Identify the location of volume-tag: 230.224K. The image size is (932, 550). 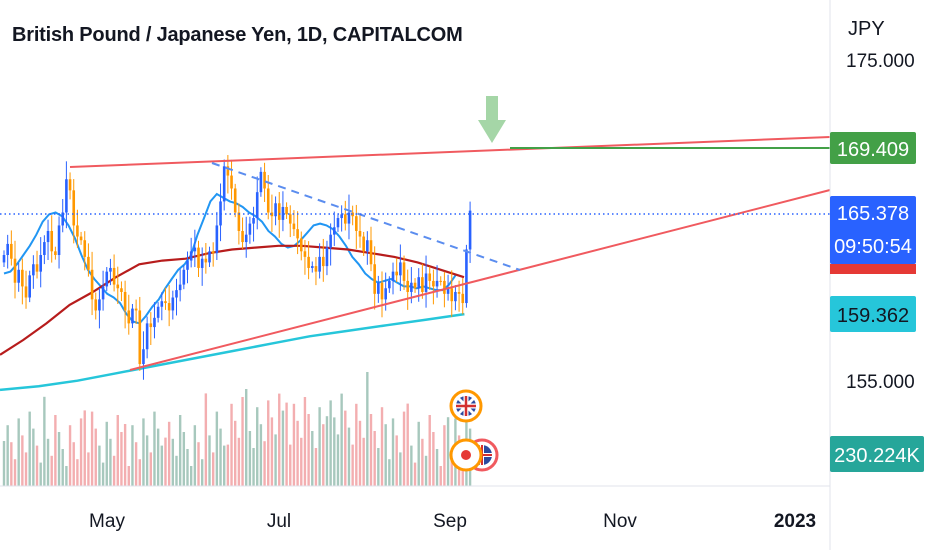
(877, 454).